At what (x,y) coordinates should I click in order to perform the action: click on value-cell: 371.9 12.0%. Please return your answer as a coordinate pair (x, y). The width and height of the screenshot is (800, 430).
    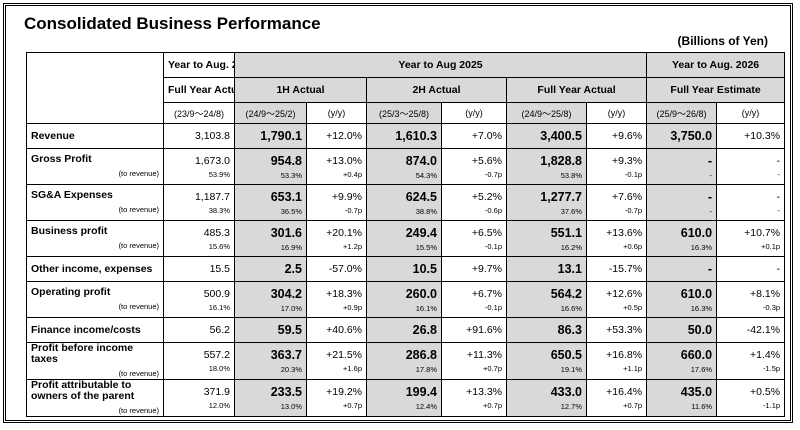
    Looking at the image, I should click on (199, 398).